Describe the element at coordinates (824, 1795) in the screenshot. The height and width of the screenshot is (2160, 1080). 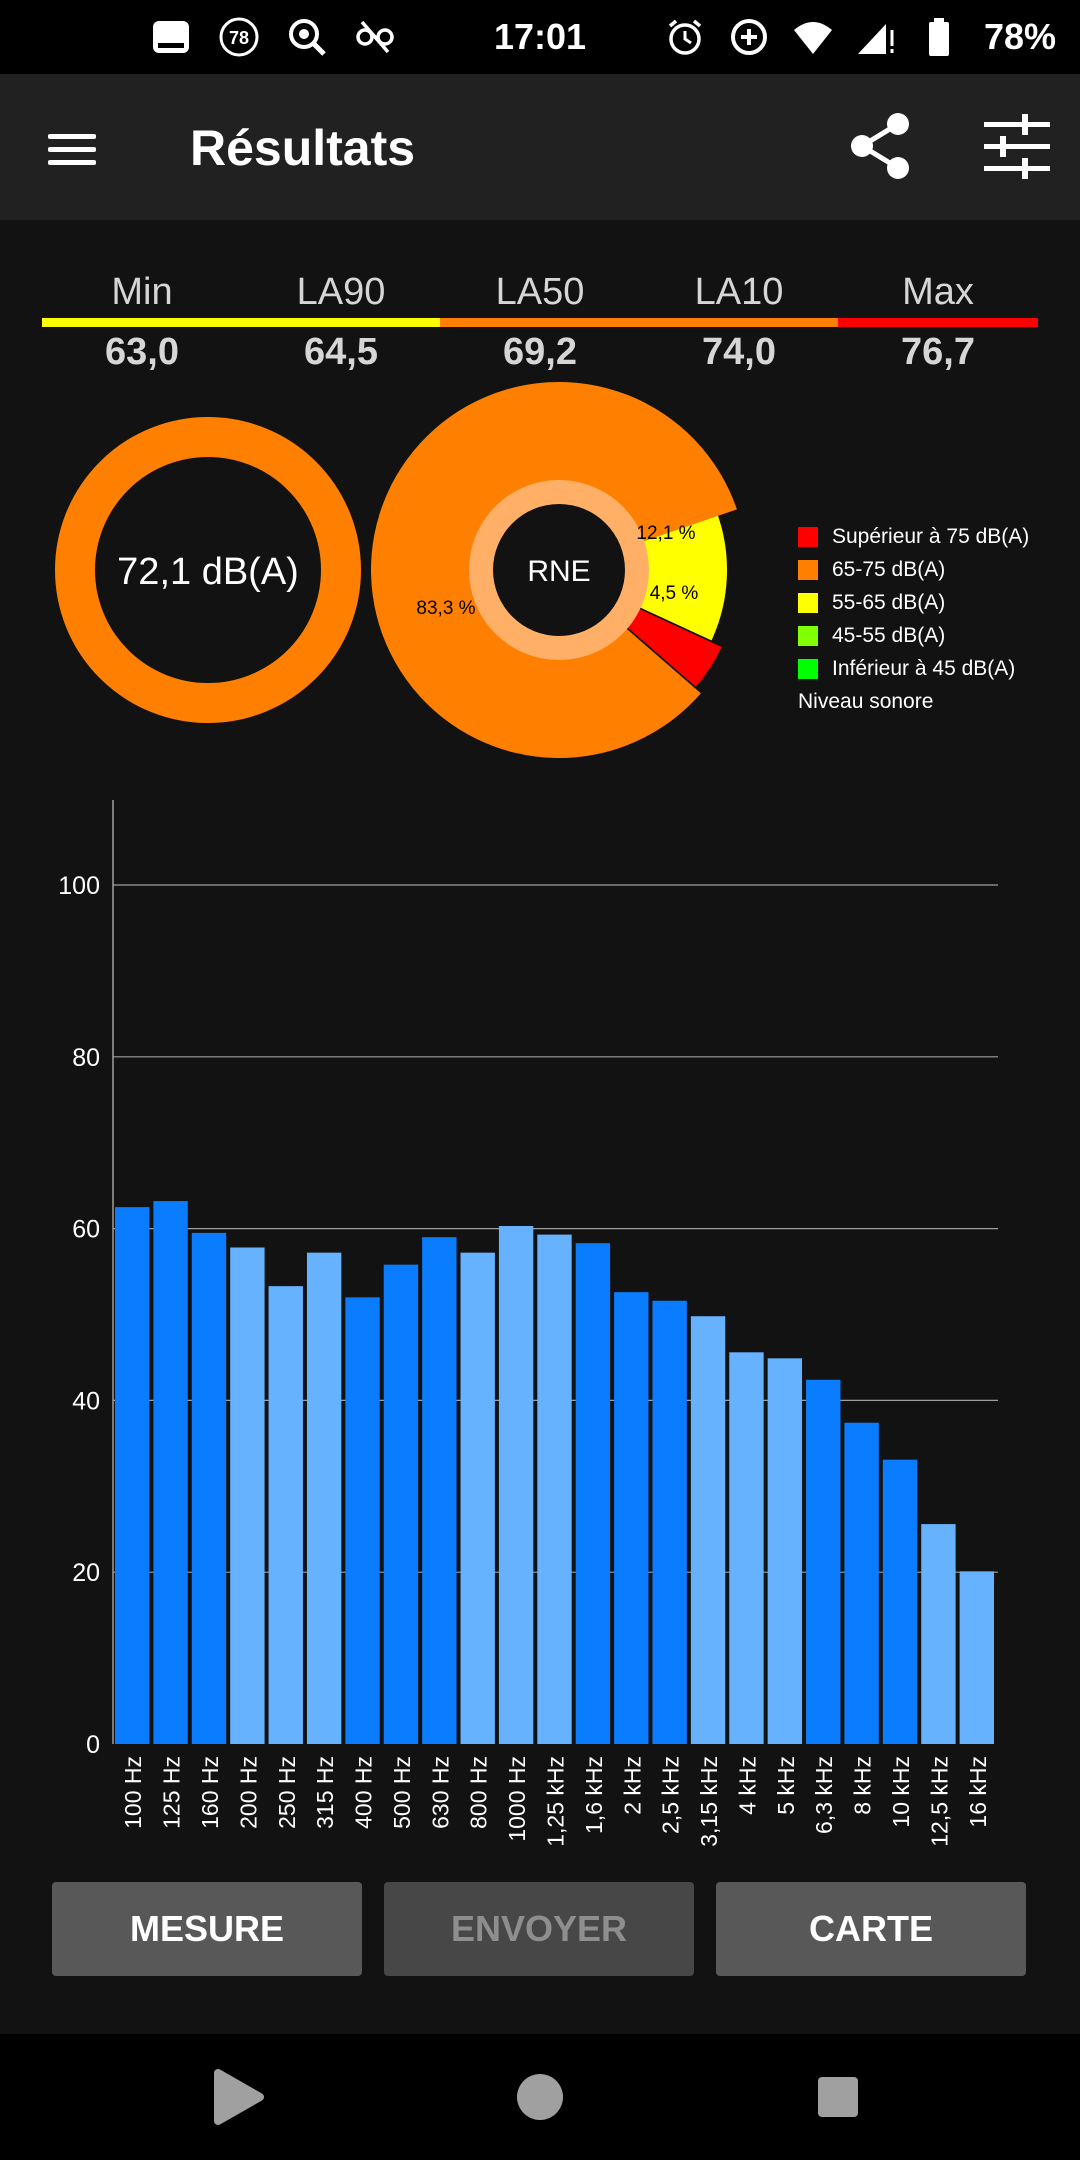
I see `x-tick-label: 6,3 kHz` at that location.